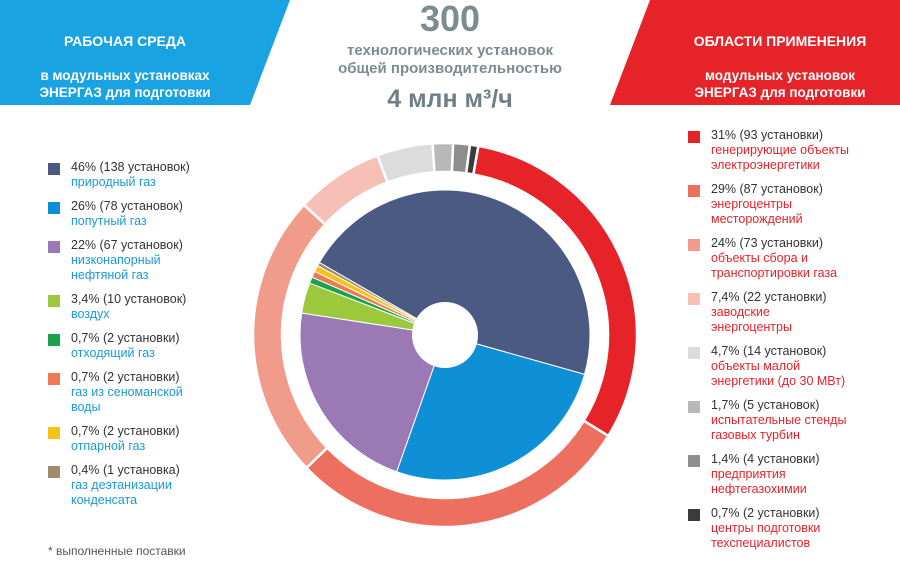 This screenshot has height=562, width=900. What do you see at coordinates (759, 481) in the screenshot?
I see `legend-right-label-6: предприятия нефтегазохимии` at bounding box center [759, 481].